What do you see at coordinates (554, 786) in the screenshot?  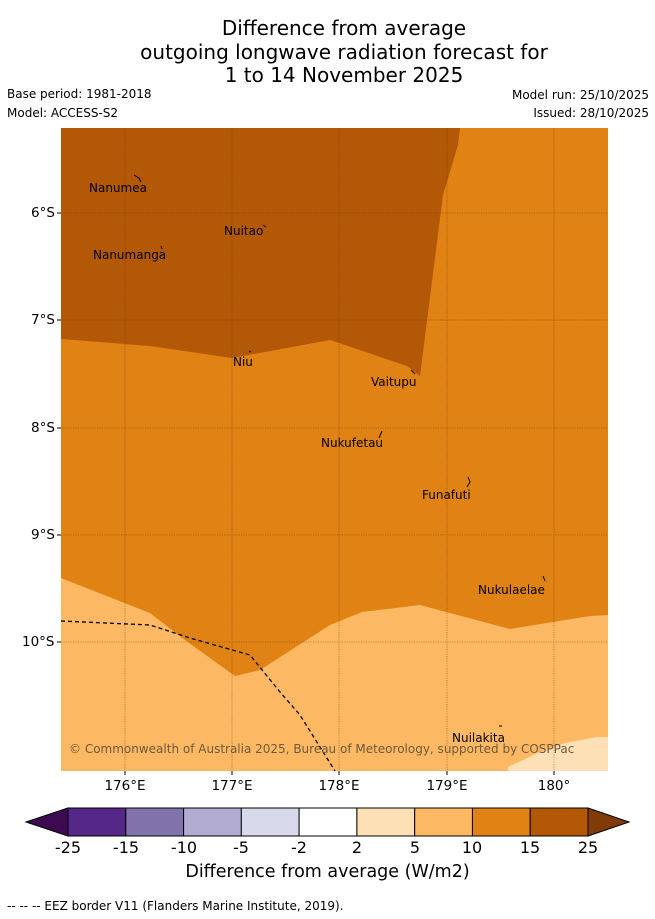 I see `lon-label-180: 180°` at bounding box center [554, 786].